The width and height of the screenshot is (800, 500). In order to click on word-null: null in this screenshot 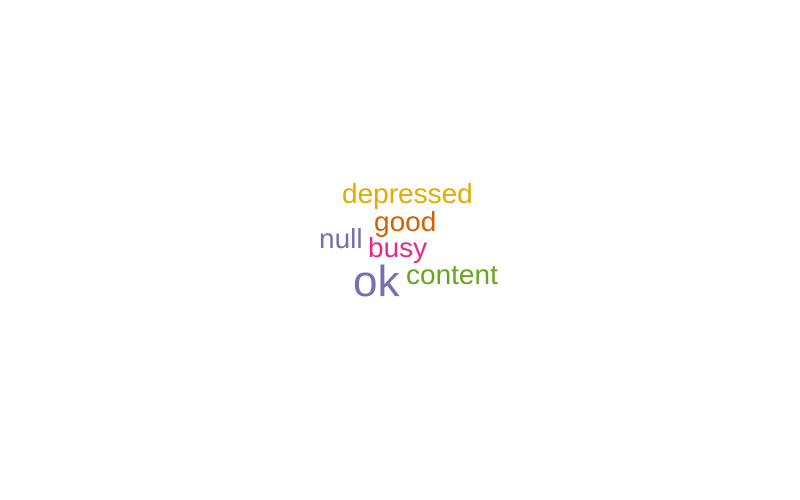, I will do `click(341, 238)`.